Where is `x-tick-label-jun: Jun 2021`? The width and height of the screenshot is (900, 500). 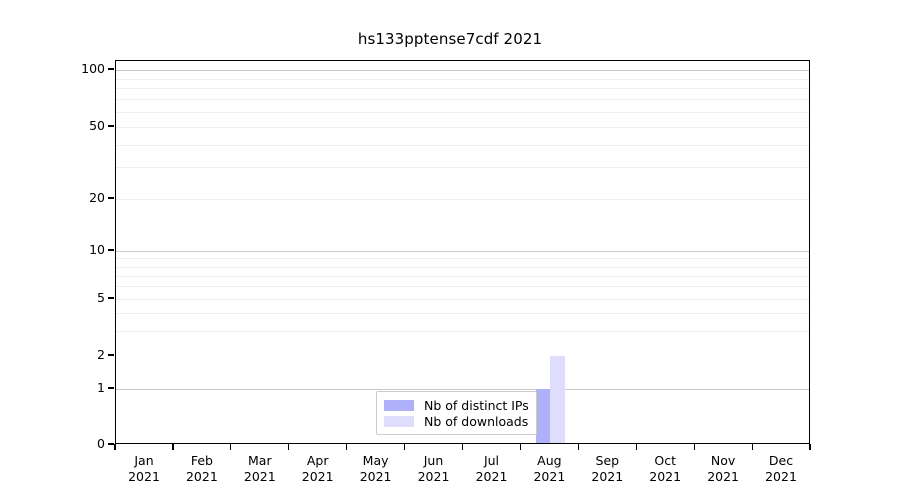
x-tick-label-jun: Jun 2021 is located at coordinates (434, 468).